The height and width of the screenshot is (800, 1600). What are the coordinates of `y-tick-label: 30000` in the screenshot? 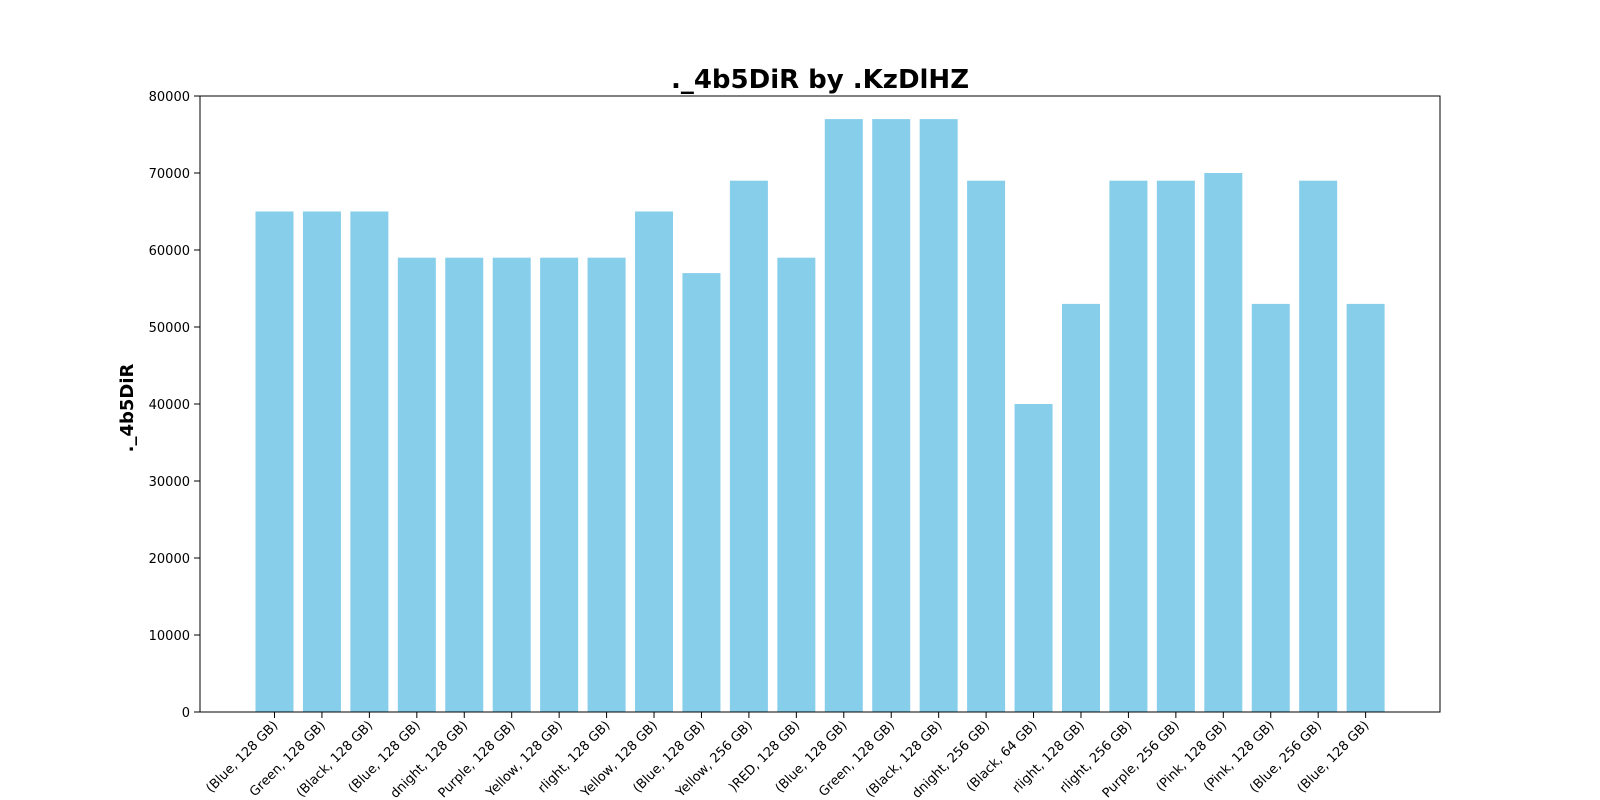 It's located at (169, 482).